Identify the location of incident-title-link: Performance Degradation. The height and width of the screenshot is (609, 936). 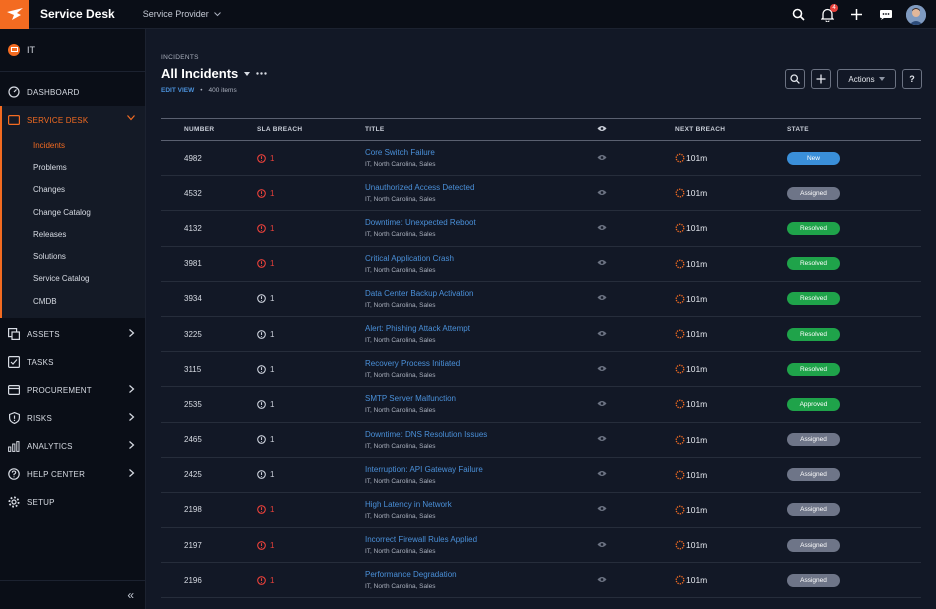
(411, 575).